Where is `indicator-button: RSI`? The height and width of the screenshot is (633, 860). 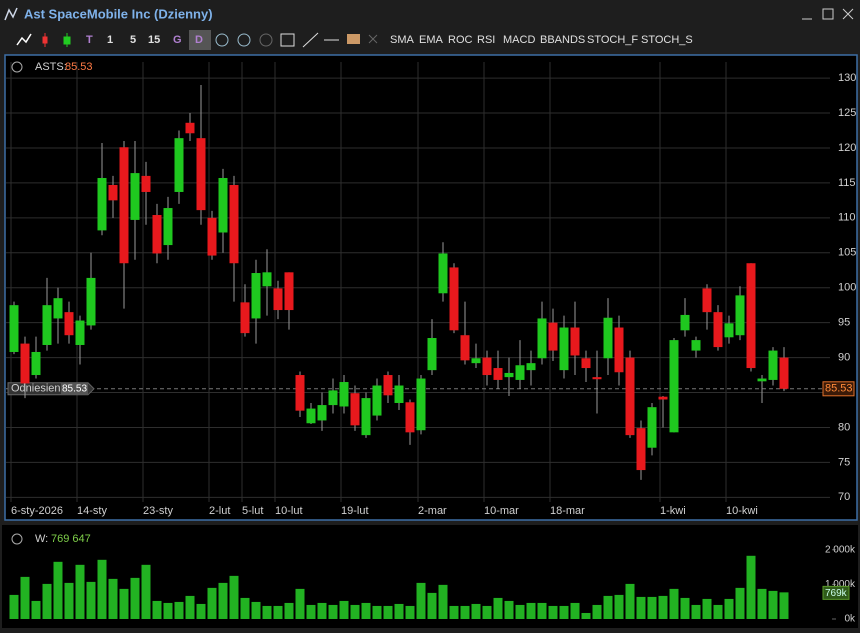 indicator-button: RSI is located at coordinates (486, 40).